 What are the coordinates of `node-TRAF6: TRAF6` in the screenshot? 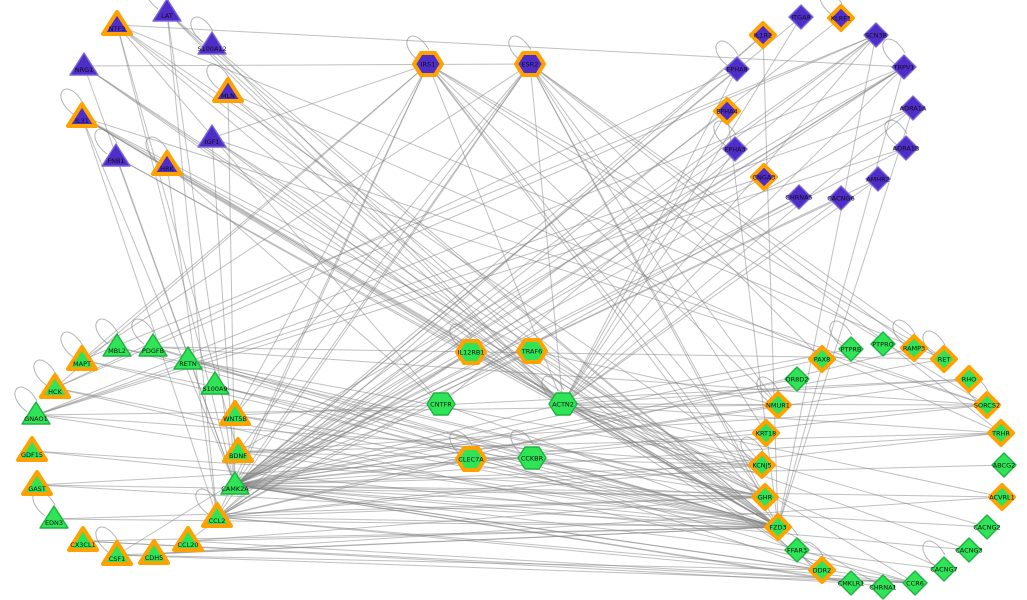 It's located at (532, 351).